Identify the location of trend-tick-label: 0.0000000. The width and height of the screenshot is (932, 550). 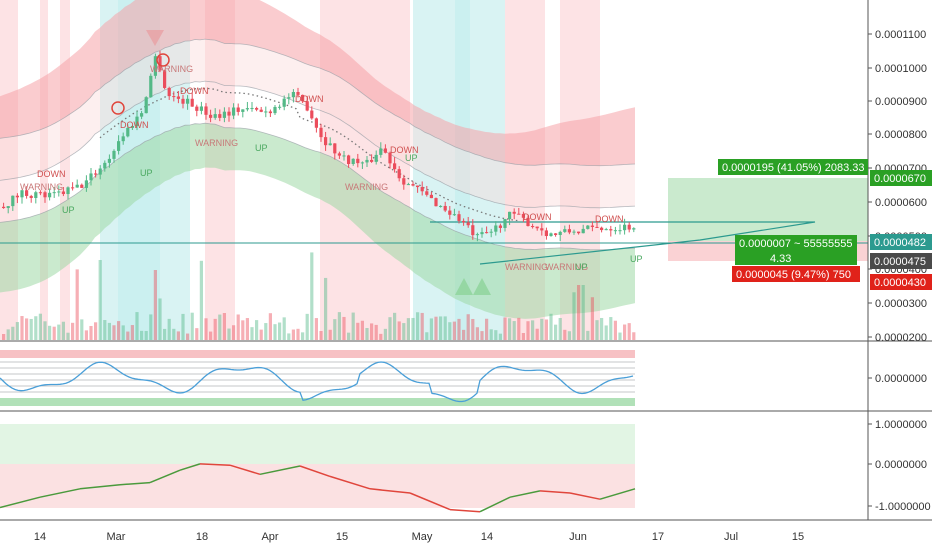
(901, 465).